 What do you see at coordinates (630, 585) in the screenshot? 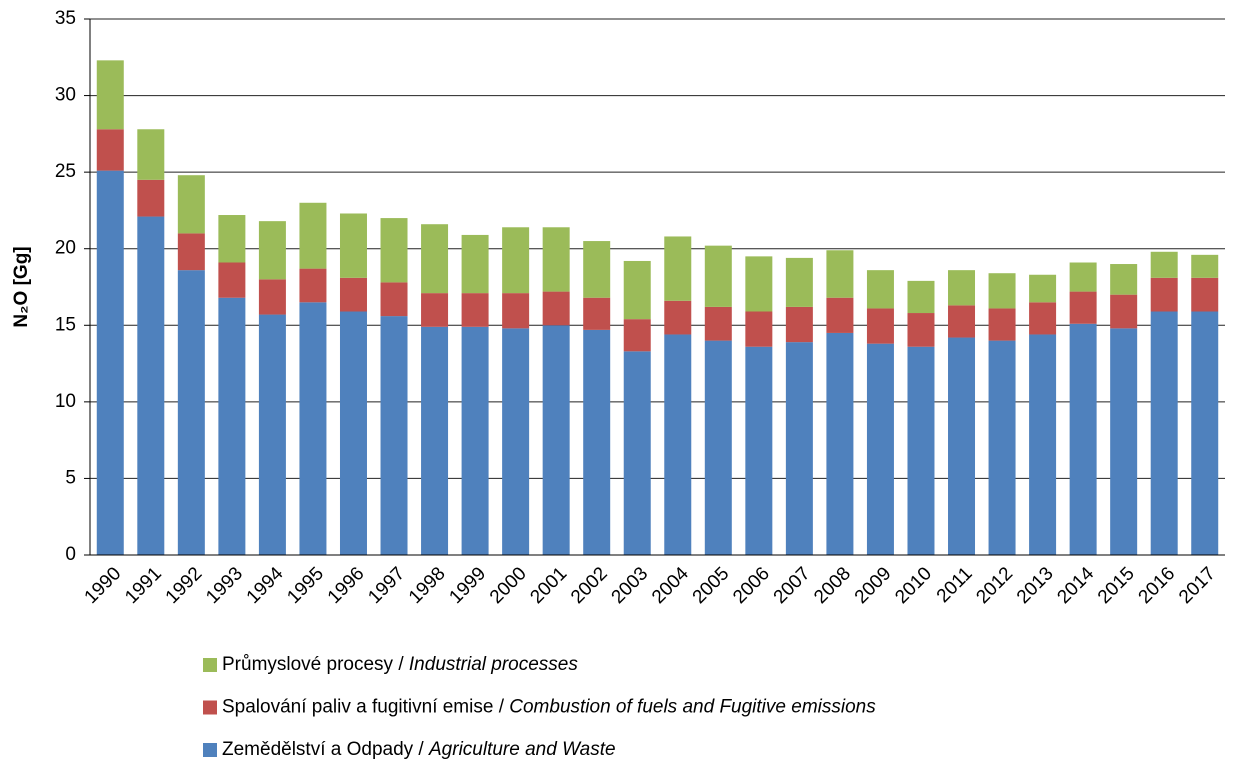
I see `x-tick-label: 2003` at bounding box center [630, 585].